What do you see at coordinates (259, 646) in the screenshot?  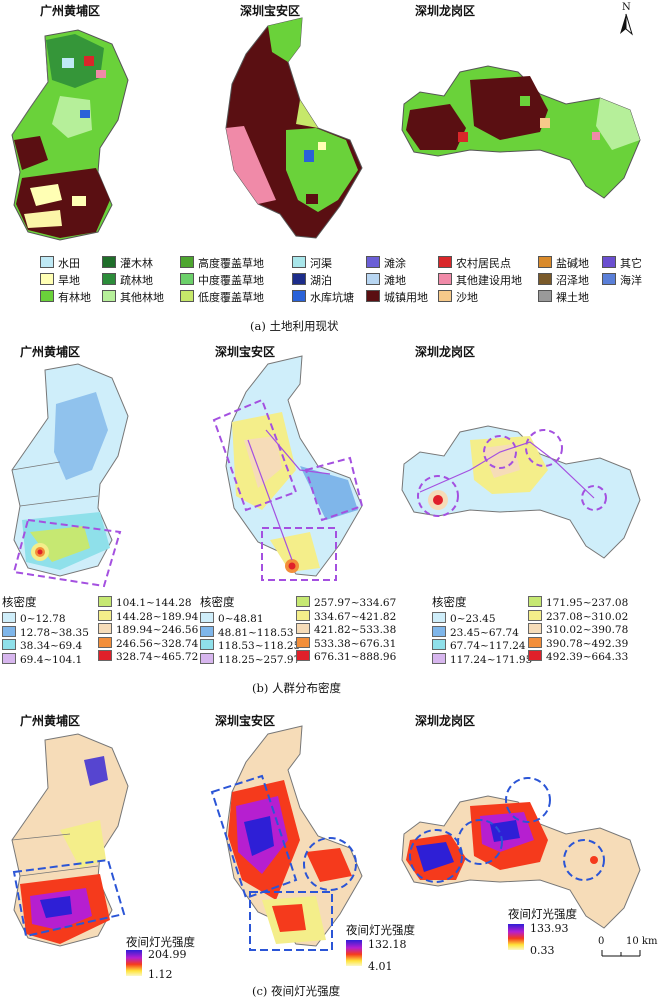 I see `legend-label: 118.53~118.25` at bounding box center [259, 646].